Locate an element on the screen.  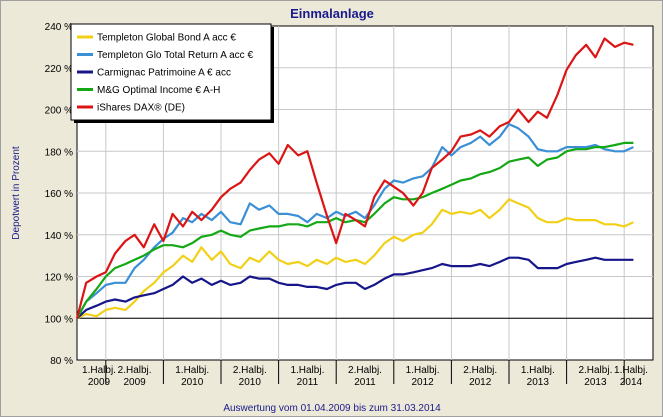
x-tick-label-year: 2014 is located at coordinates (631, 382).